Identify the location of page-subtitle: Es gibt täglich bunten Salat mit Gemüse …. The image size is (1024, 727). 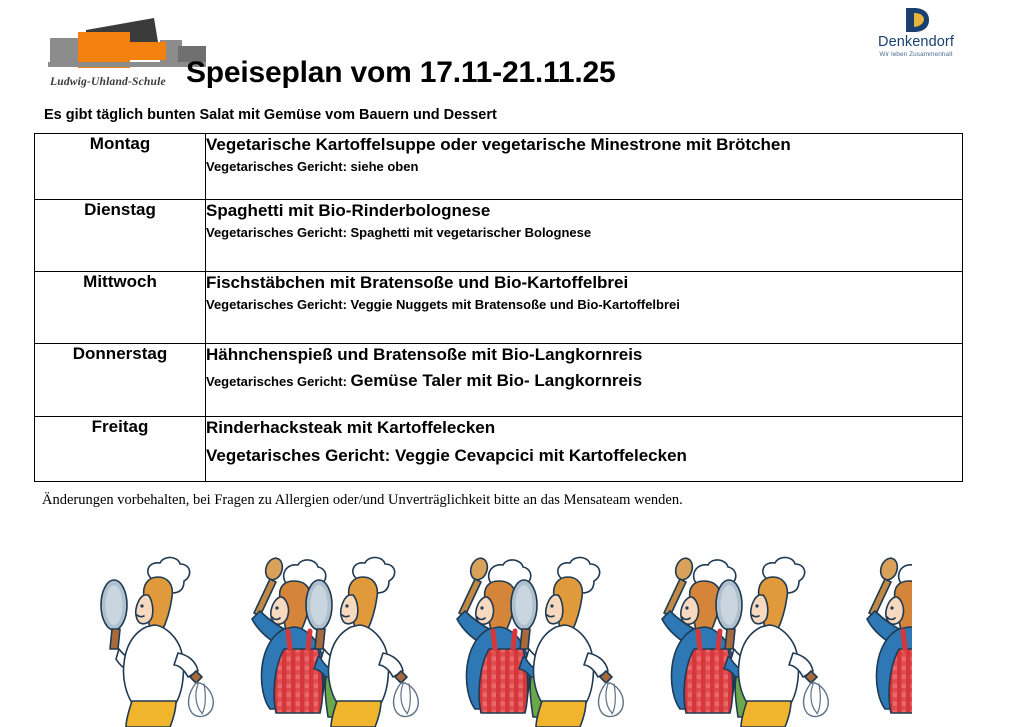
(270, 115).